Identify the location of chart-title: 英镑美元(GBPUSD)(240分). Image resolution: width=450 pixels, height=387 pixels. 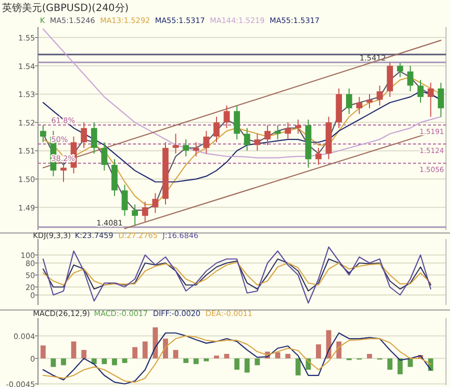
(65, 8).